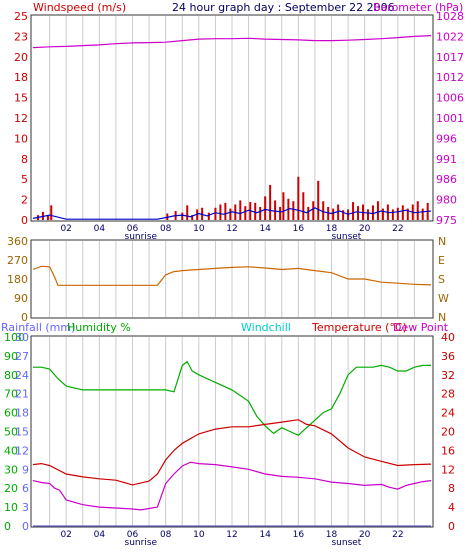 This screenshot has width=465, height=556. Describe the element at coordinates (441, 279) in the screenshot. I see `compass-tick-label: S` at that location.